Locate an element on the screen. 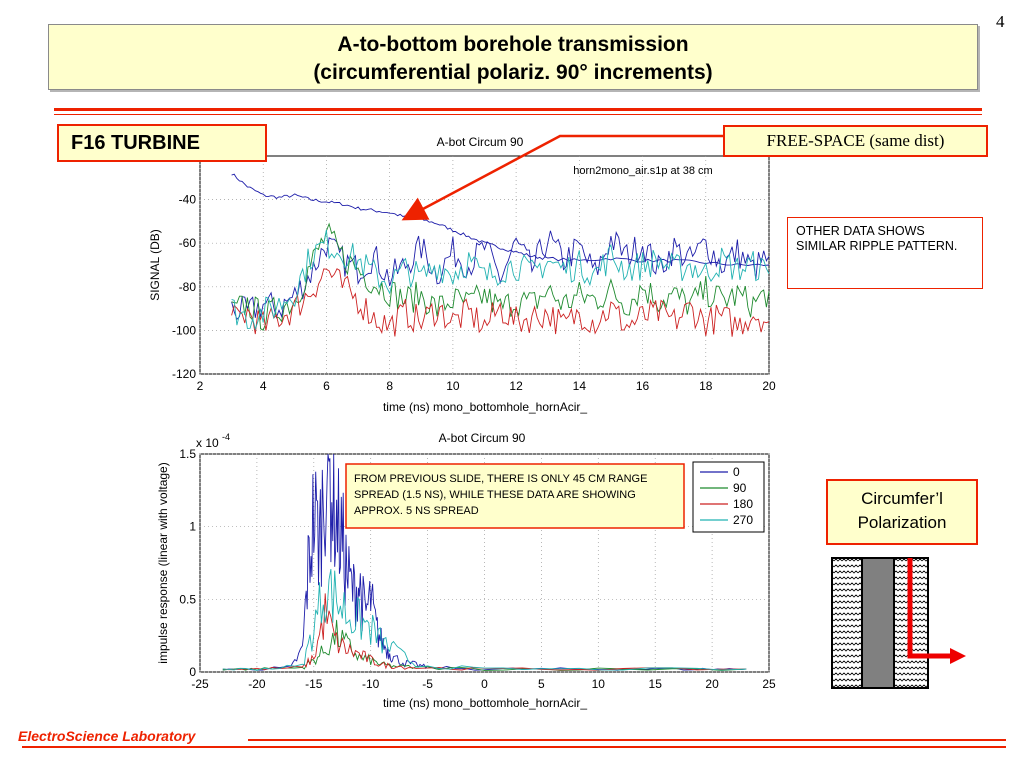 Image resolution: width=1024 pixels, height=768 pixels. y-tick-label: -80 is located at coordinates (188, 287).